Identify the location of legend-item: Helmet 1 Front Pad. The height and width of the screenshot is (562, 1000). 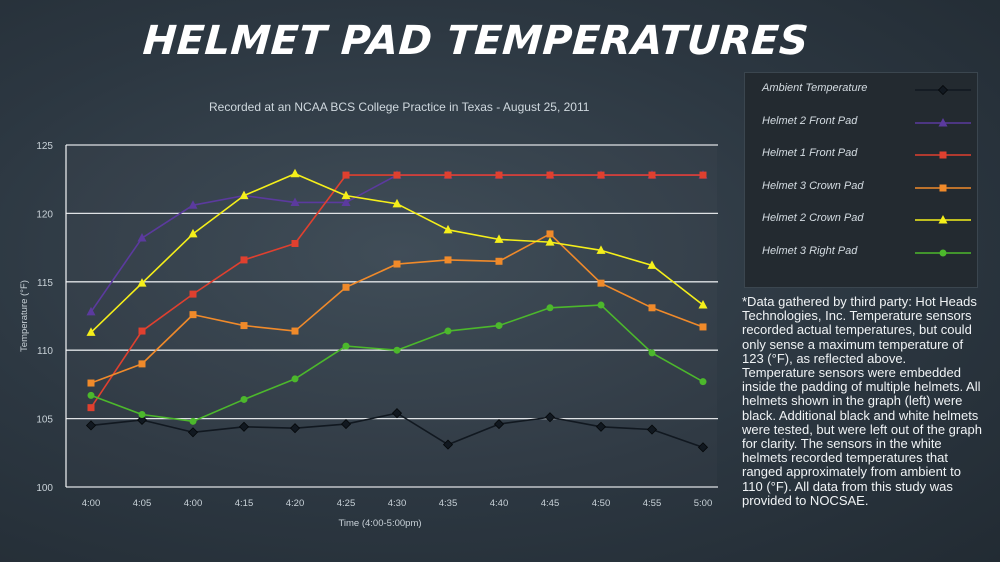
(861, 155).